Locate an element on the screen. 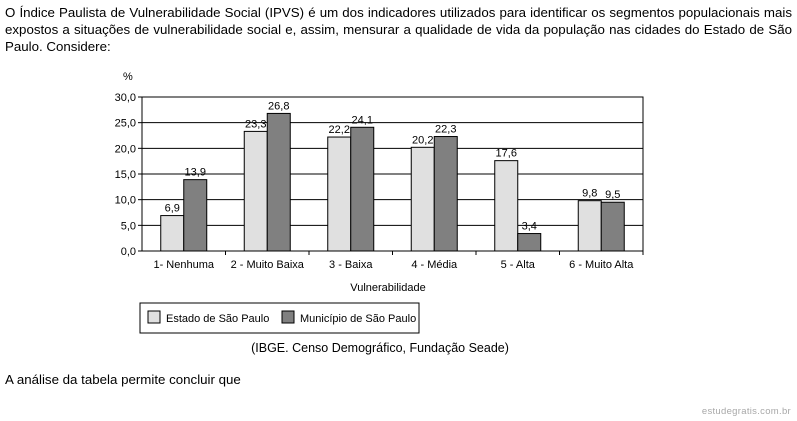  category-label: 2 - Muito Baixa is located at coordinates (268, 265).